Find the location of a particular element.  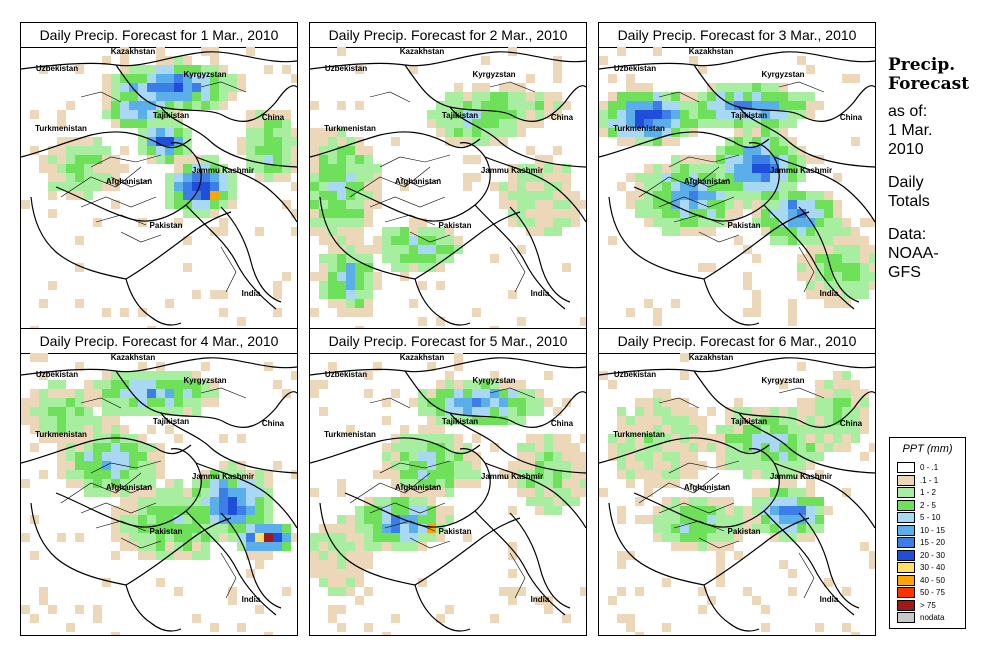

panel-title: Daily Precip. Forecast for 6 Mar., 2010 is located at coordinates (737, 341).